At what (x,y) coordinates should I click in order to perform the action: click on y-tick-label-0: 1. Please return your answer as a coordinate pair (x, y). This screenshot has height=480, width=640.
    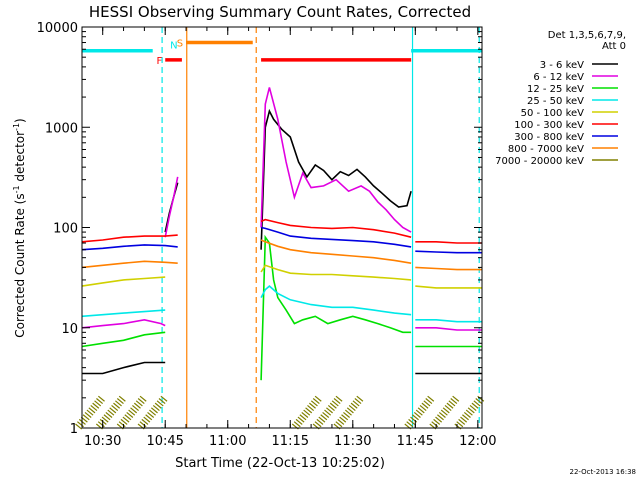
    Looking at the image, I should click on (74, 429).